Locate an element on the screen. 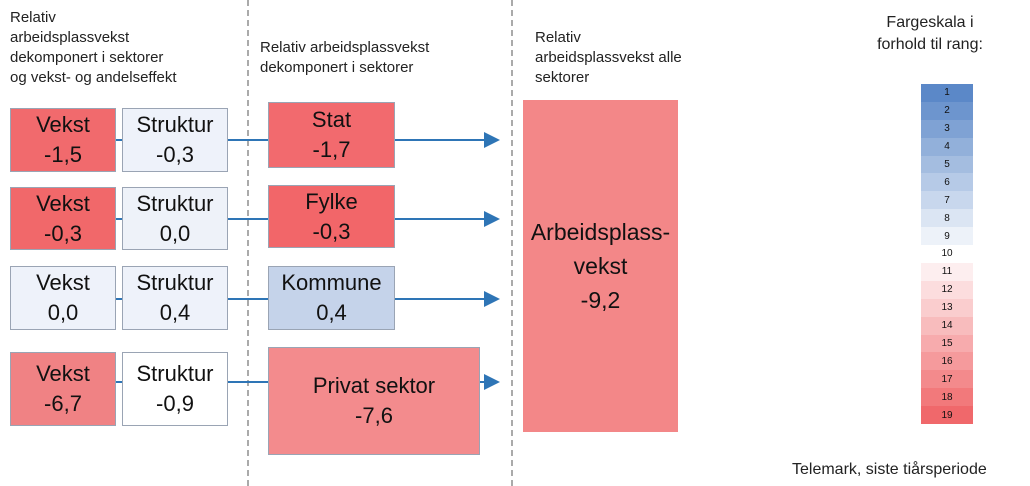 Image resolution: width=1030 pixels, height=486 pixels. text-line: Relativ arbeidsplassvekst is located at coordinates (345, 47).